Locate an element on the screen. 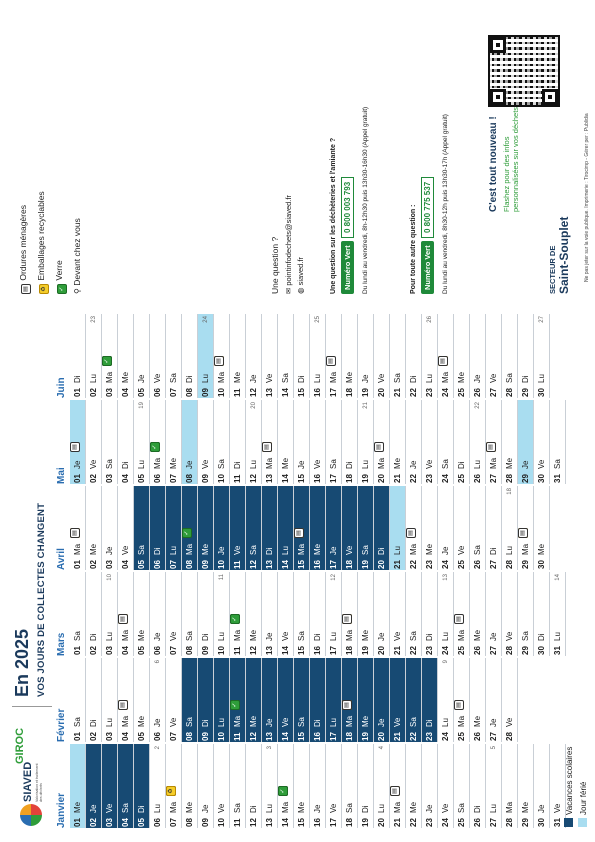 This screenshot has width=595, height=842. dechetteries-number: 0 800 003 793 is located at coordinates (347, 207).